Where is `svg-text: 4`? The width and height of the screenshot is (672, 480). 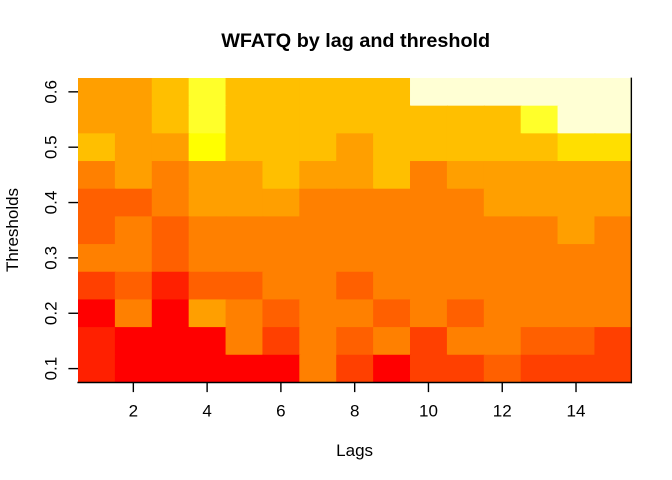 svg-text: 4 is located at coordinates (206, 411).